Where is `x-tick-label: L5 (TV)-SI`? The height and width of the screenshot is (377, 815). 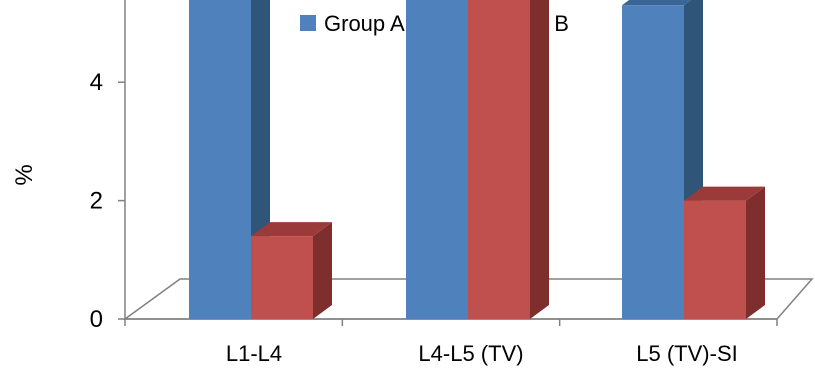 x-tick-label: L5 (TV)-SI is located at coordinates (686, 353).